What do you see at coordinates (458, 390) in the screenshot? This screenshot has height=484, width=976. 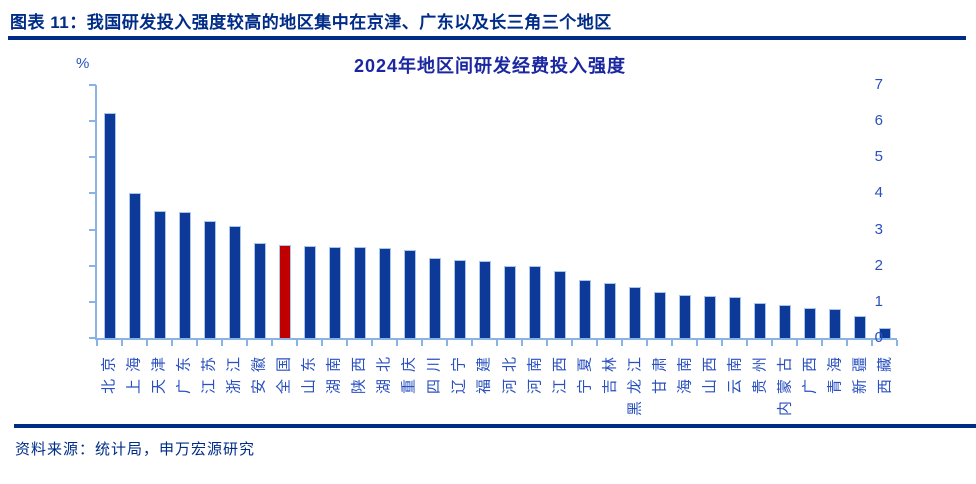 I see `x-label-slot: 辽宁` at bounding box center [458, 390].